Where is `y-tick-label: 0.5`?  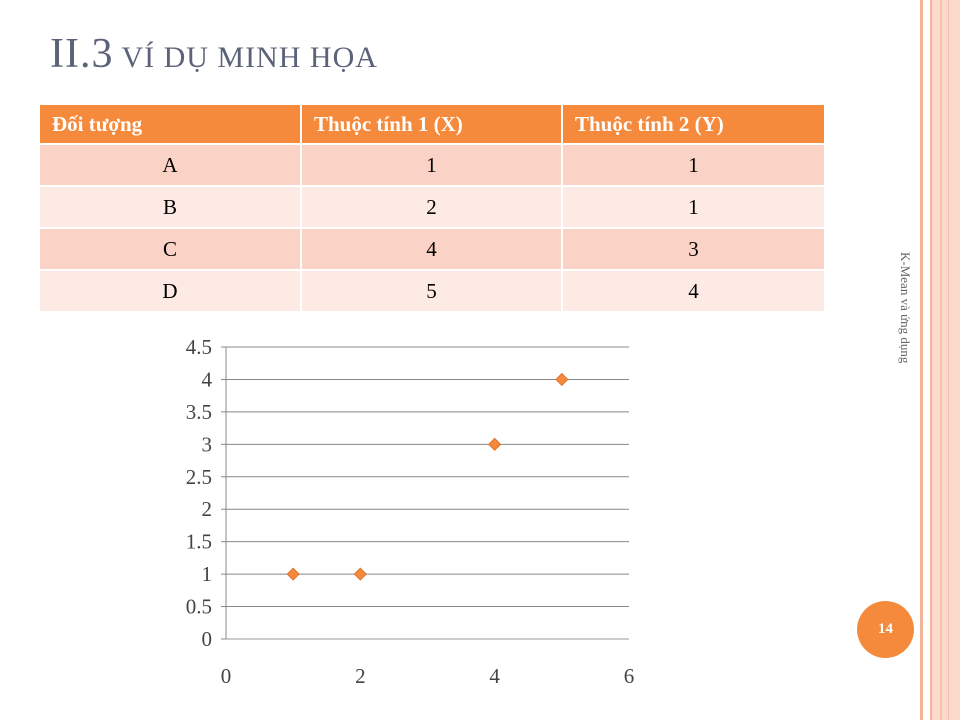
y-tick-label: 0.5 is located at coordinates (199, 607).